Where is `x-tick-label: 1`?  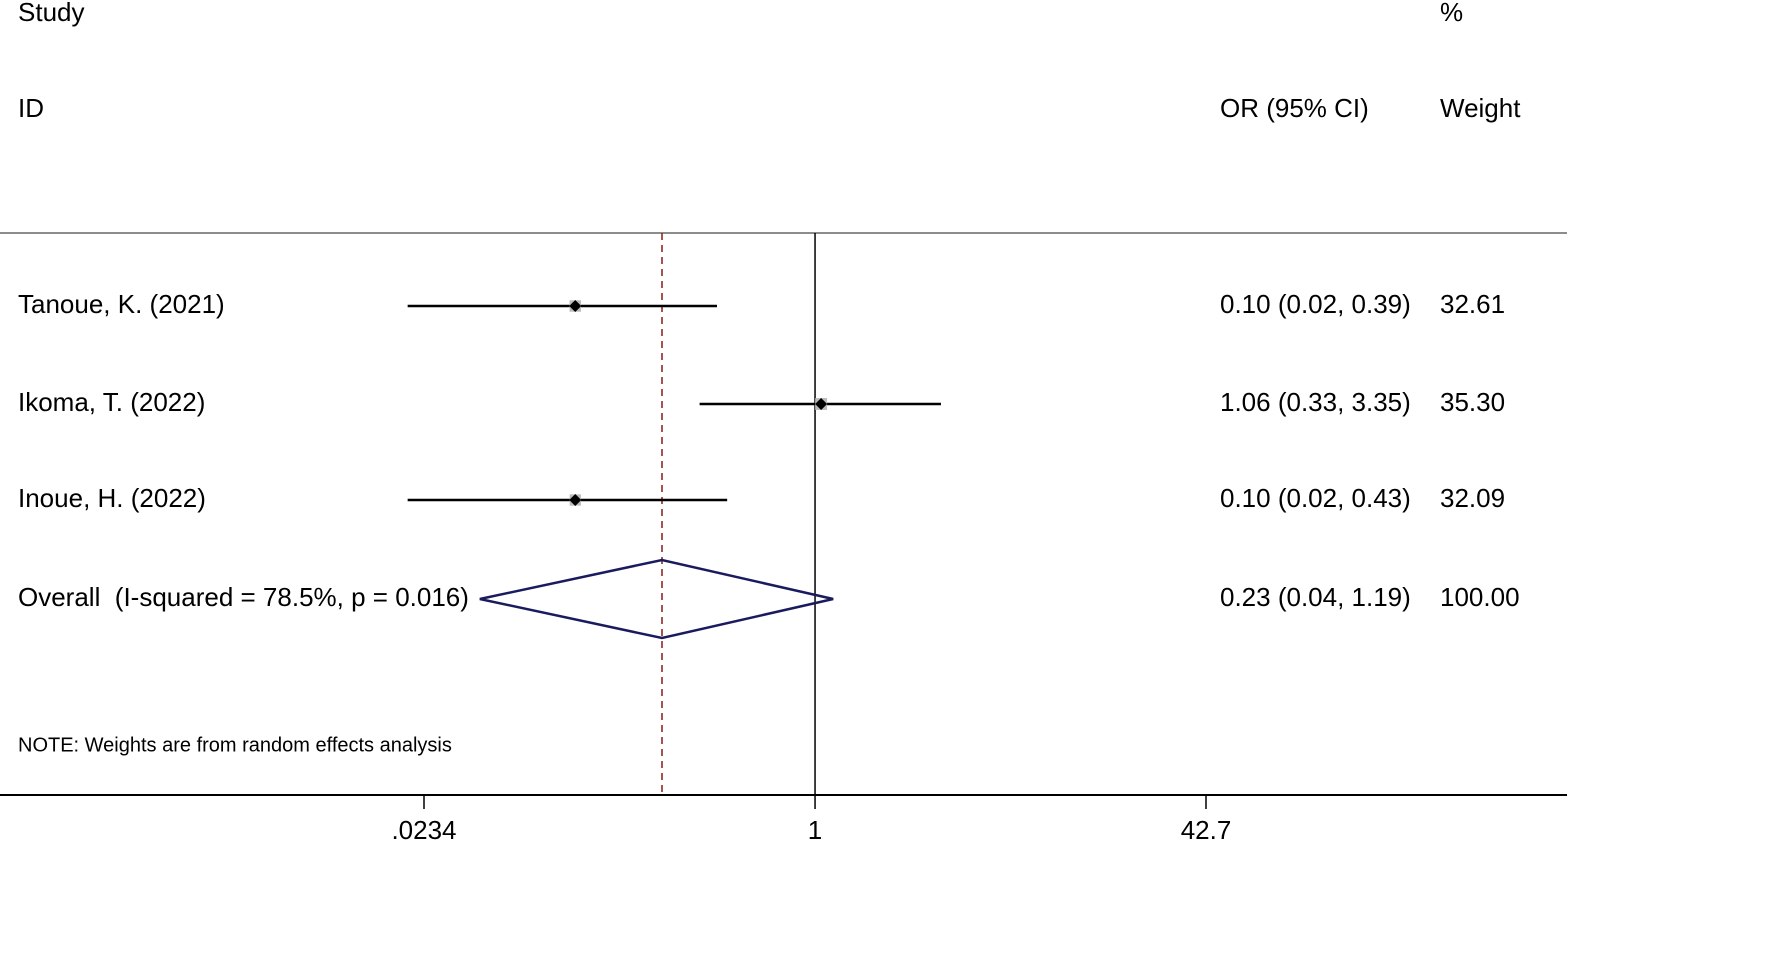
x-tick-label: 1 is located at coordinates (815, 830).